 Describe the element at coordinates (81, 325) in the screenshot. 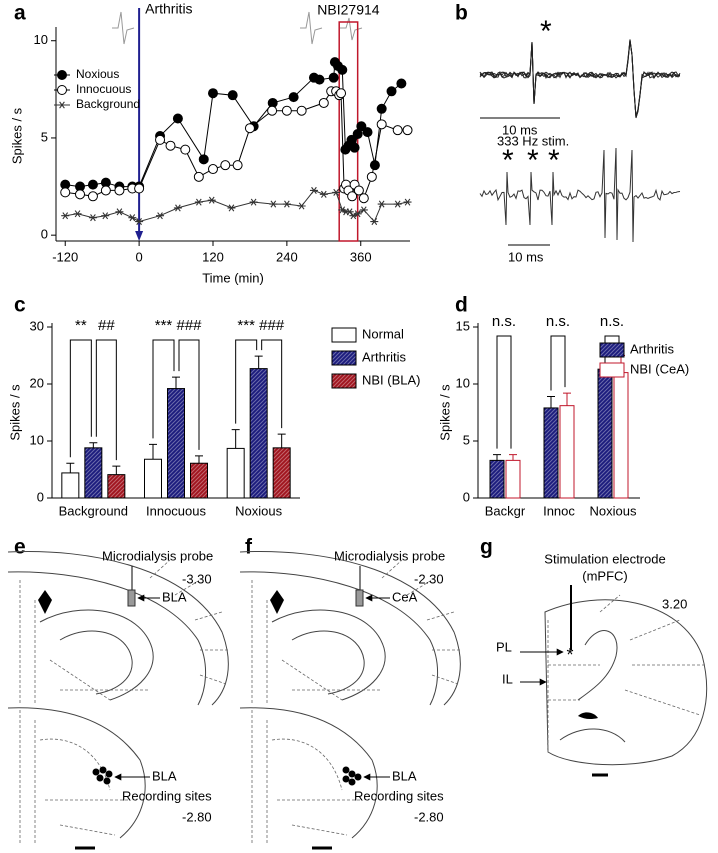

I see `significance-label: **` at that location.